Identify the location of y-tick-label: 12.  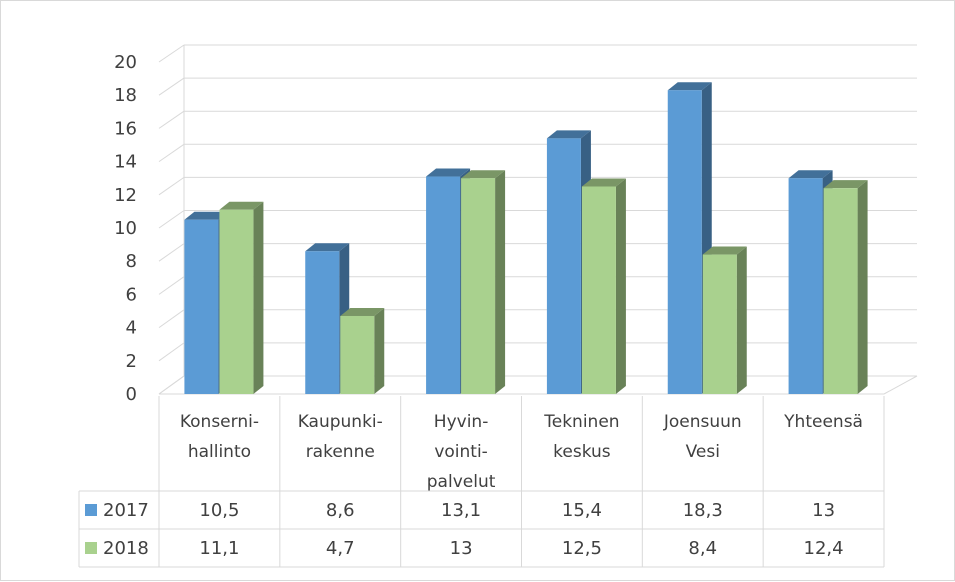
(125, 195).